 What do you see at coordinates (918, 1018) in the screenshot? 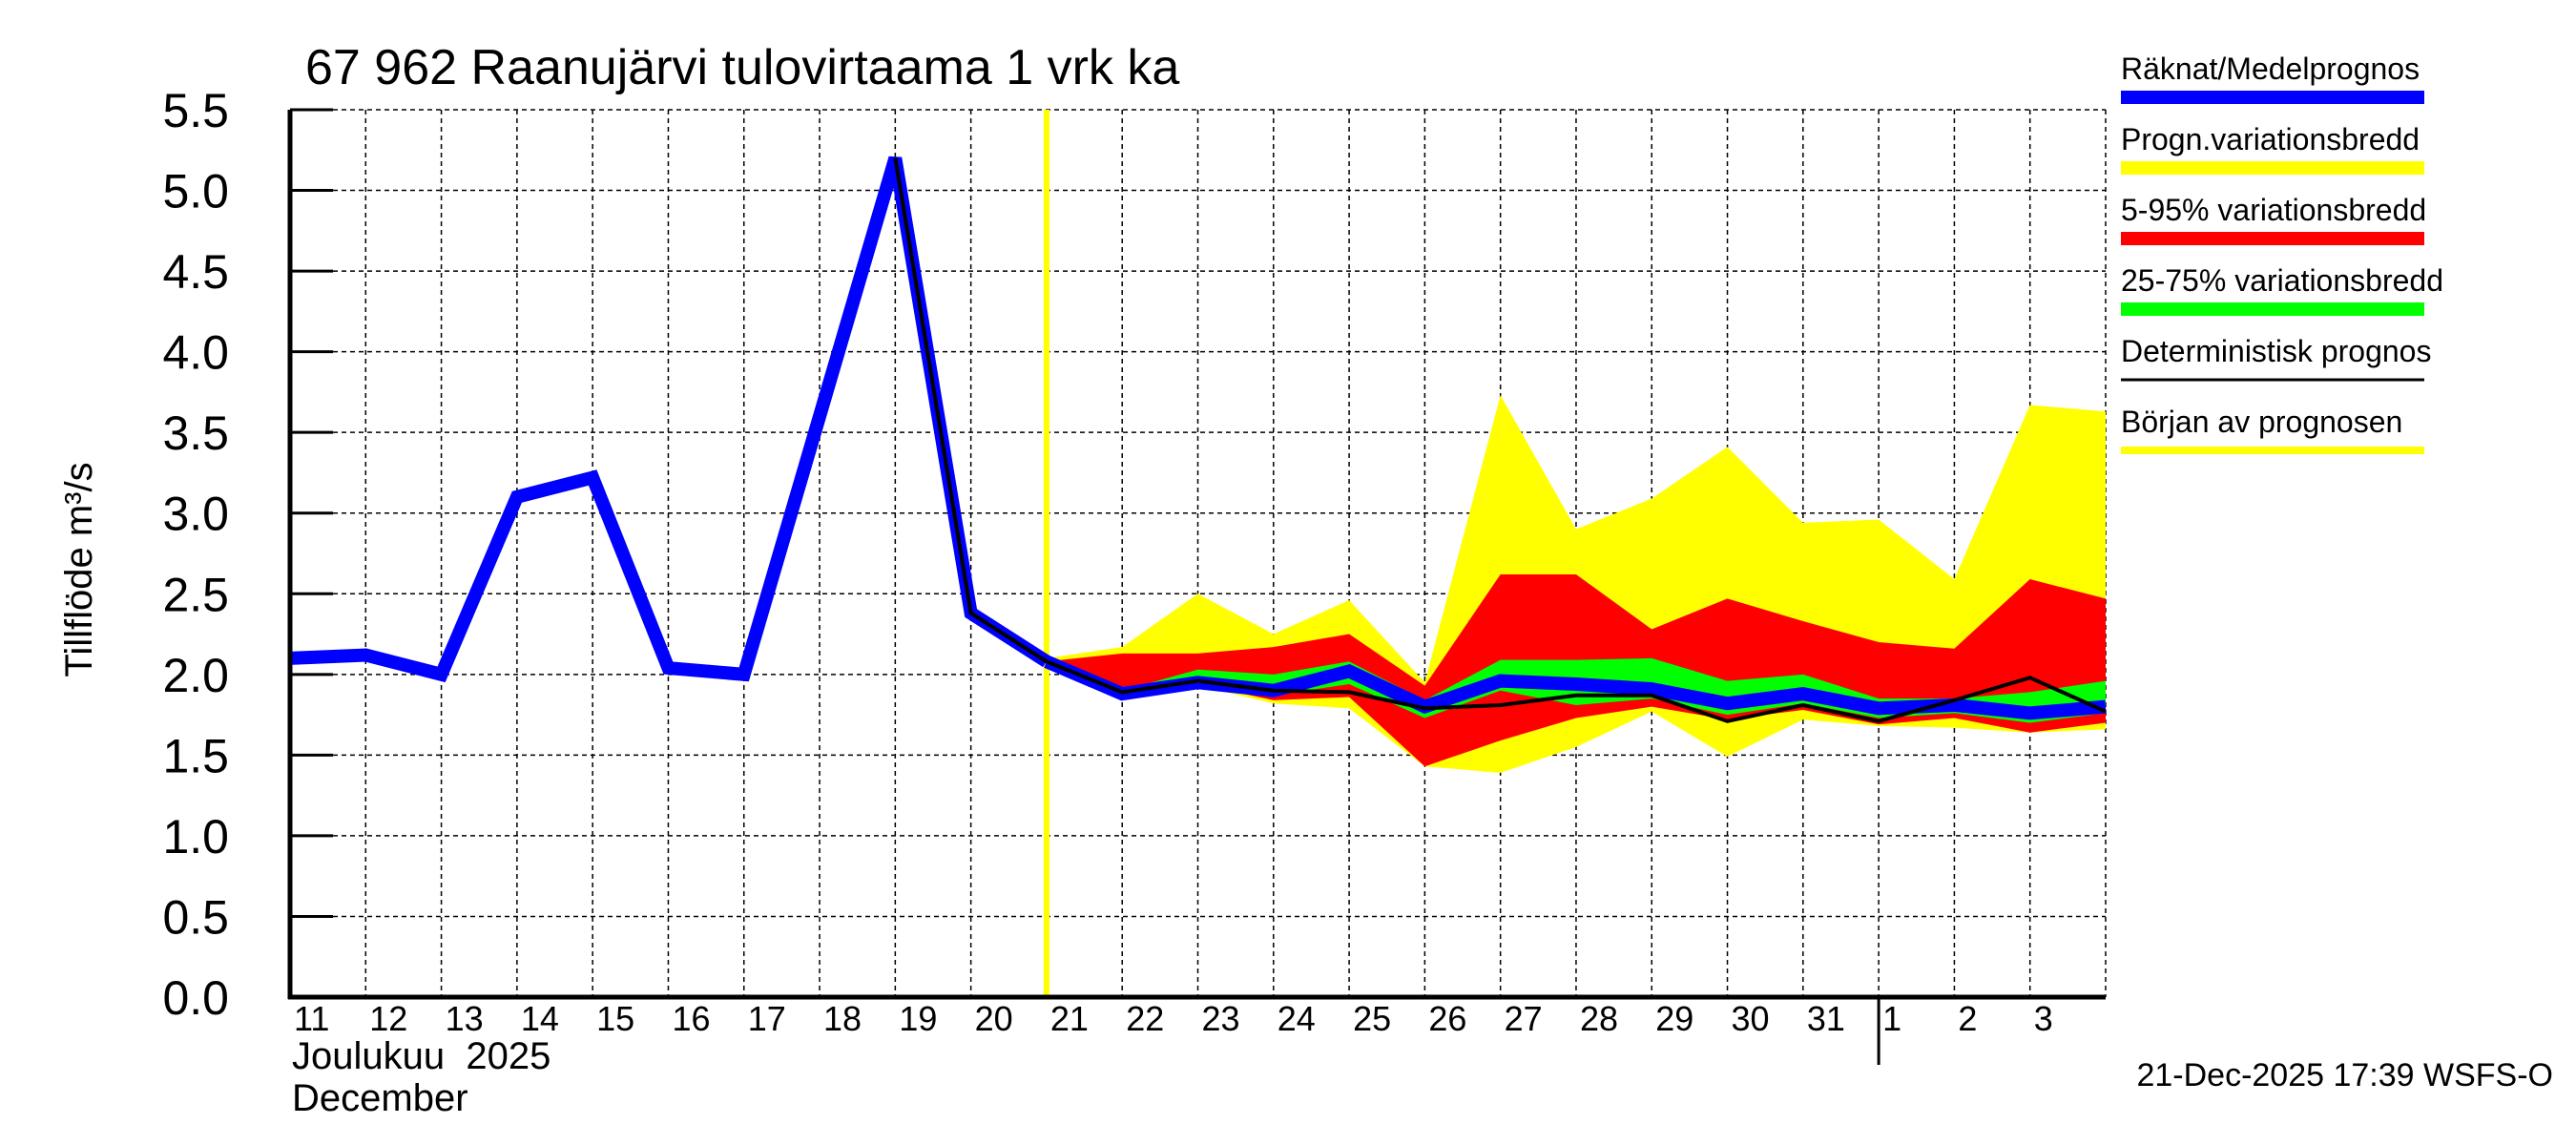
I see `x-tick-label: 19` at bounding box center [918, 1018].